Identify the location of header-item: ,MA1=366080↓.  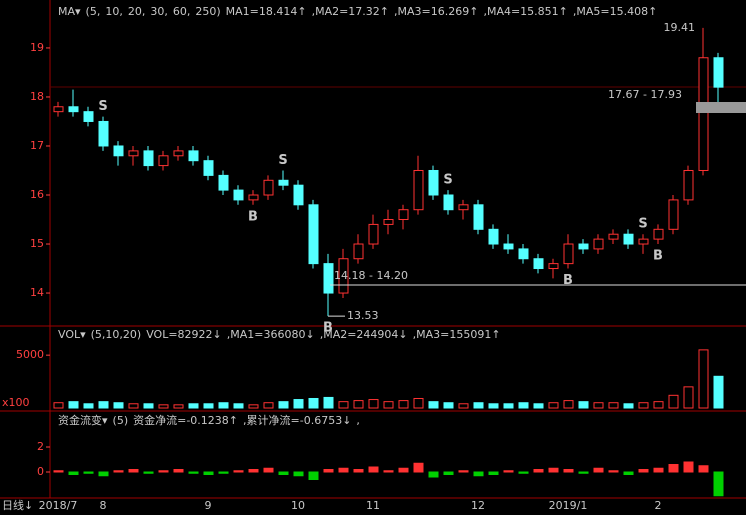
(271, 334).